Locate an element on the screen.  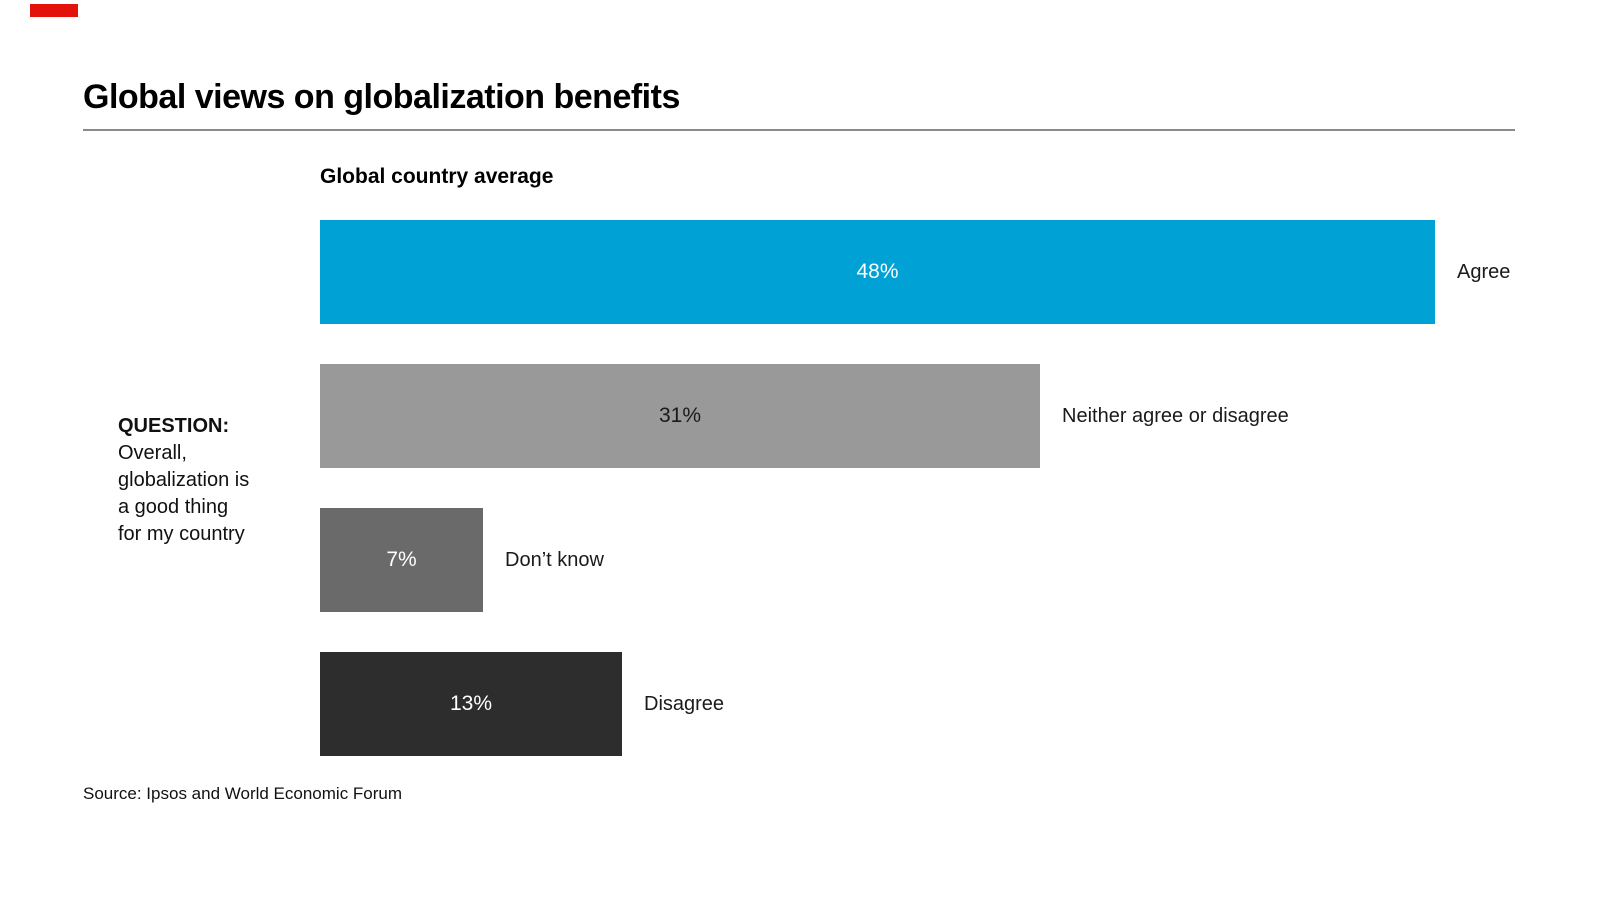
category-label-agree: Agree is located at coordinates (1484, 271).